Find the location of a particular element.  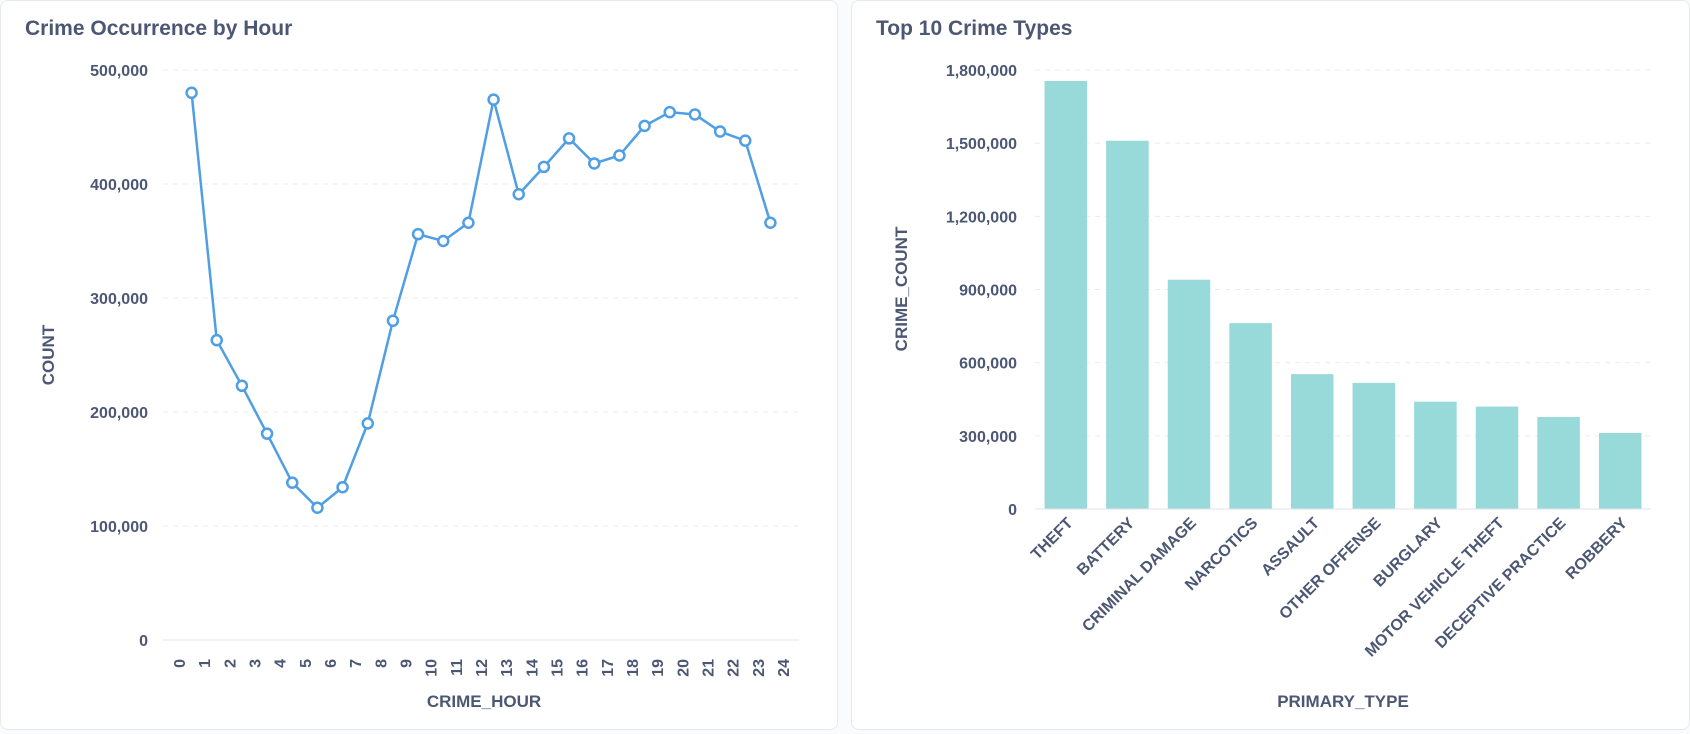

x-tick-label: 13 is located at coordinates (507, 668).